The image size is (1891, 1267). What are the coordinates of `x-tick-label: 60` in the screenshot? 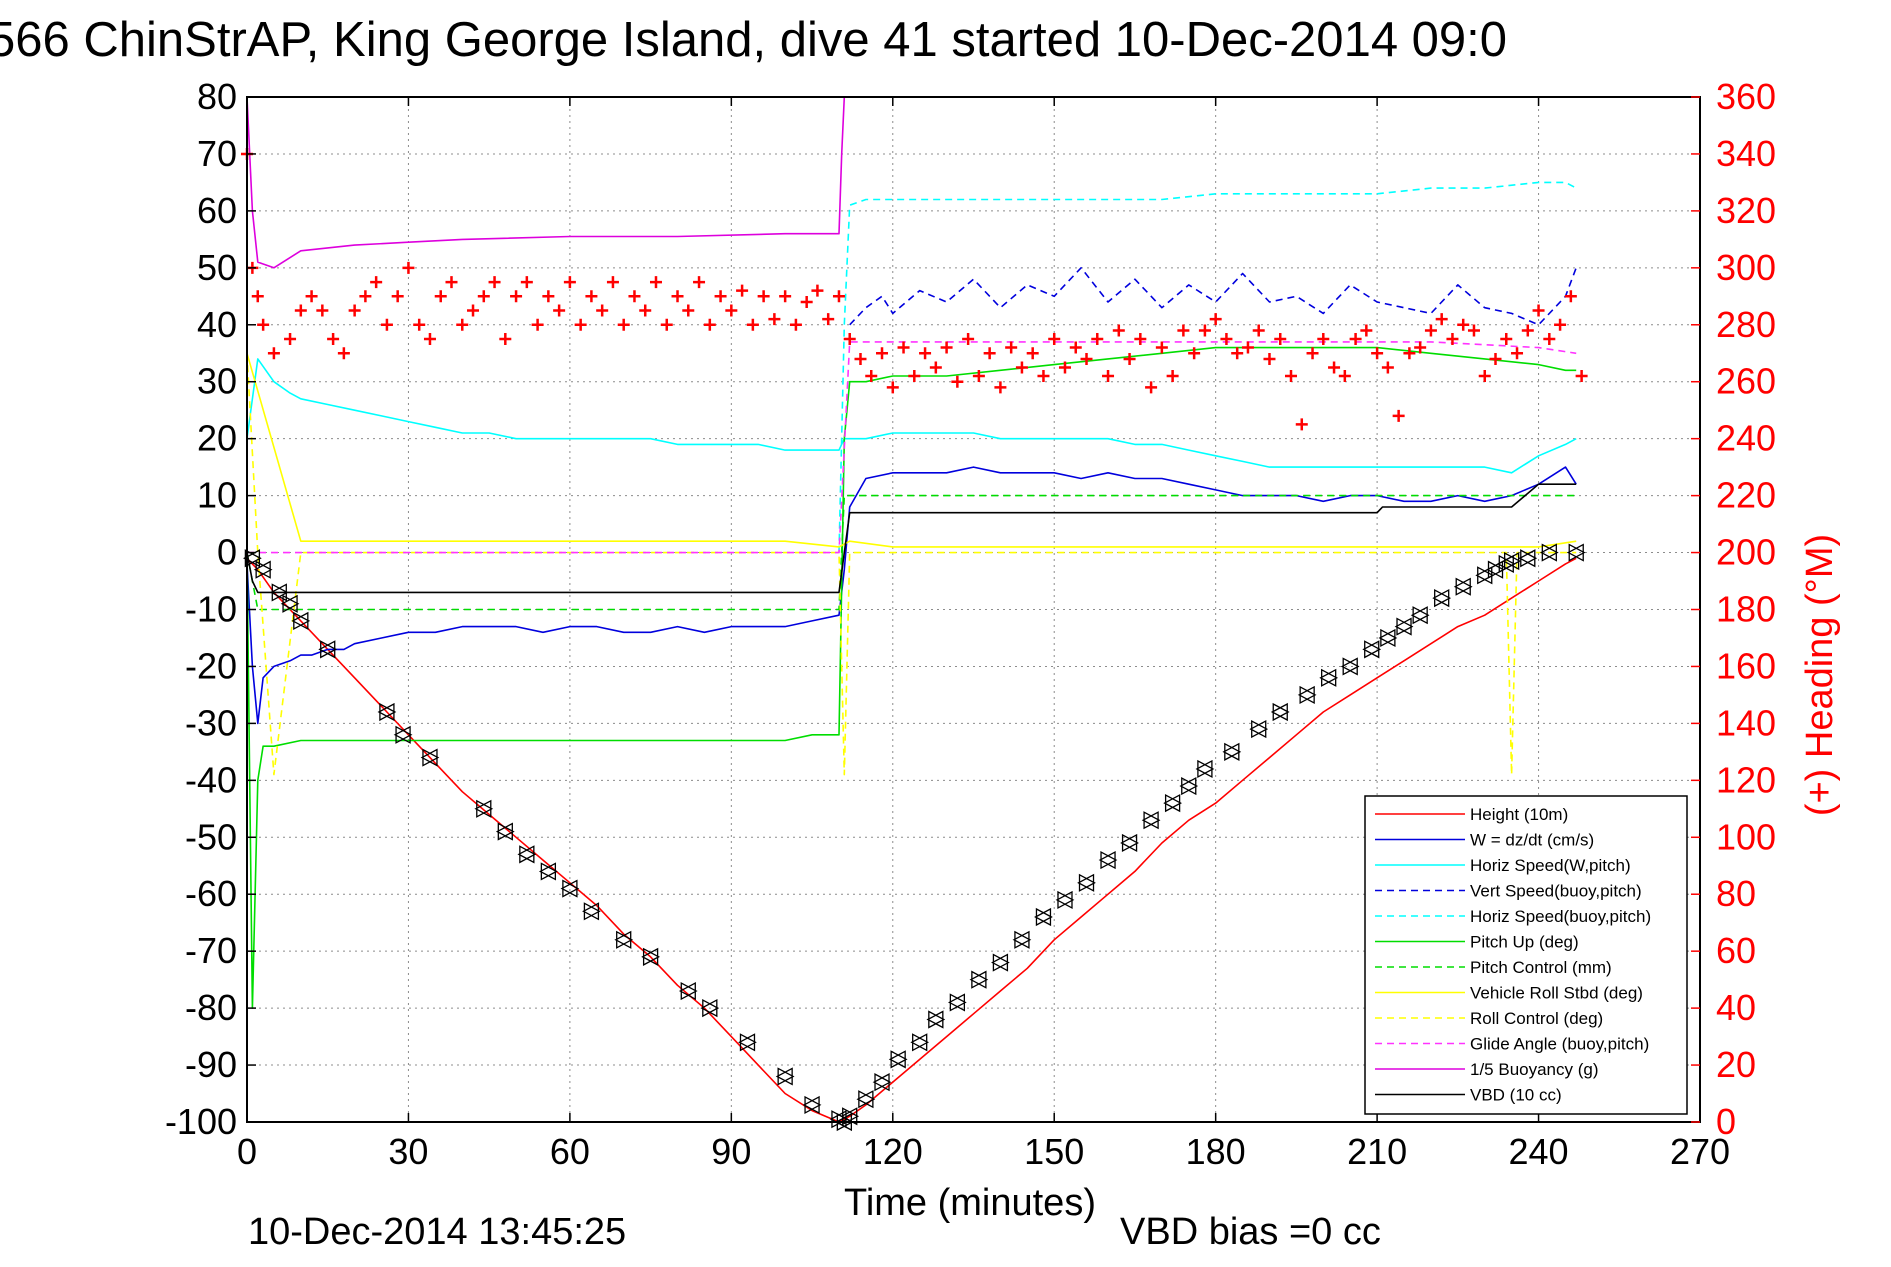 It's located at (570, 1151).